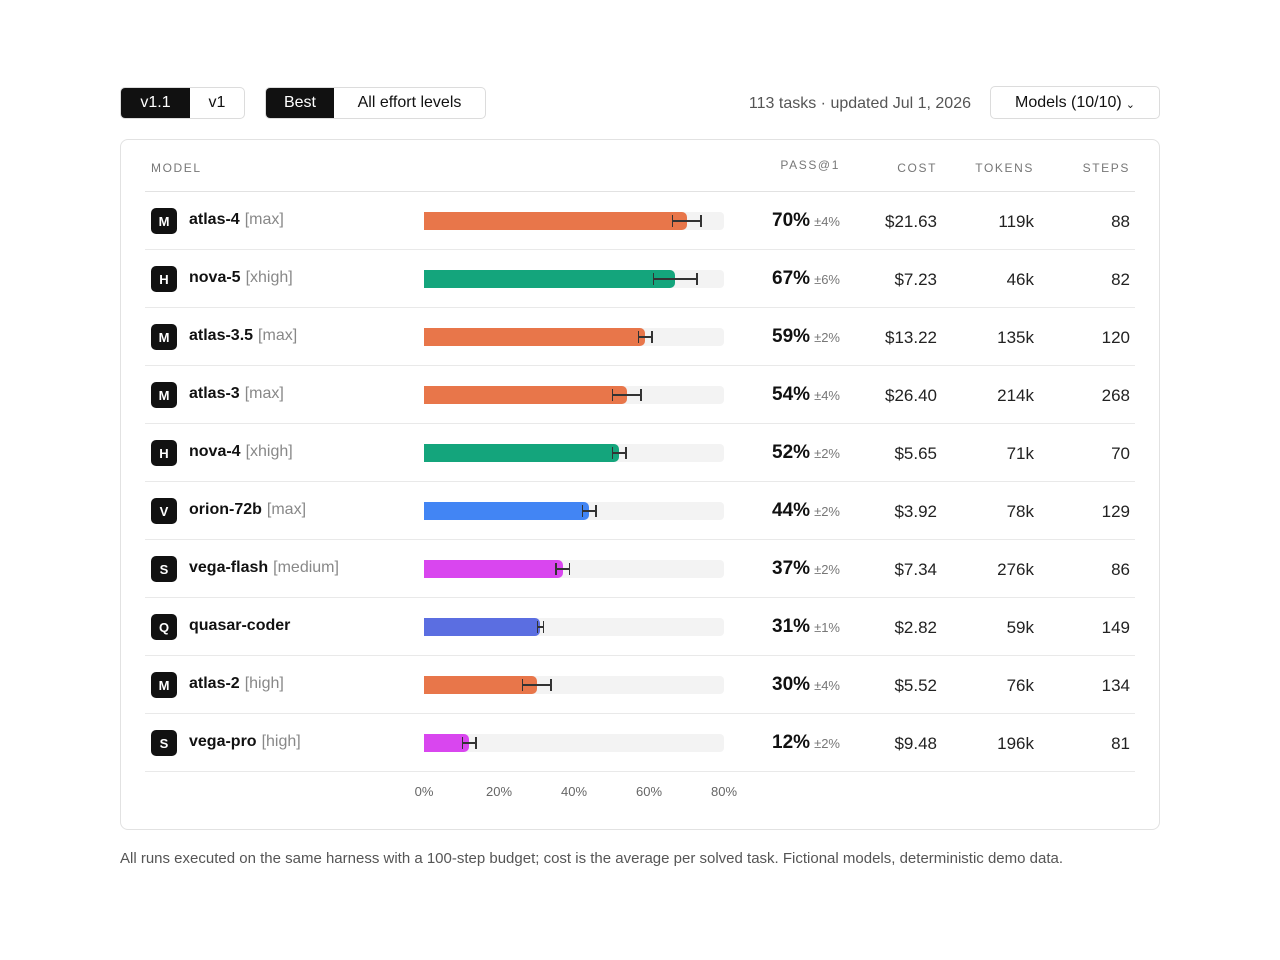 The height and width of the screenshot is (960, 1280). Describe the element at coordinates (915, 453) in the screenshot. I see `cost-value: $5.65` at that location.